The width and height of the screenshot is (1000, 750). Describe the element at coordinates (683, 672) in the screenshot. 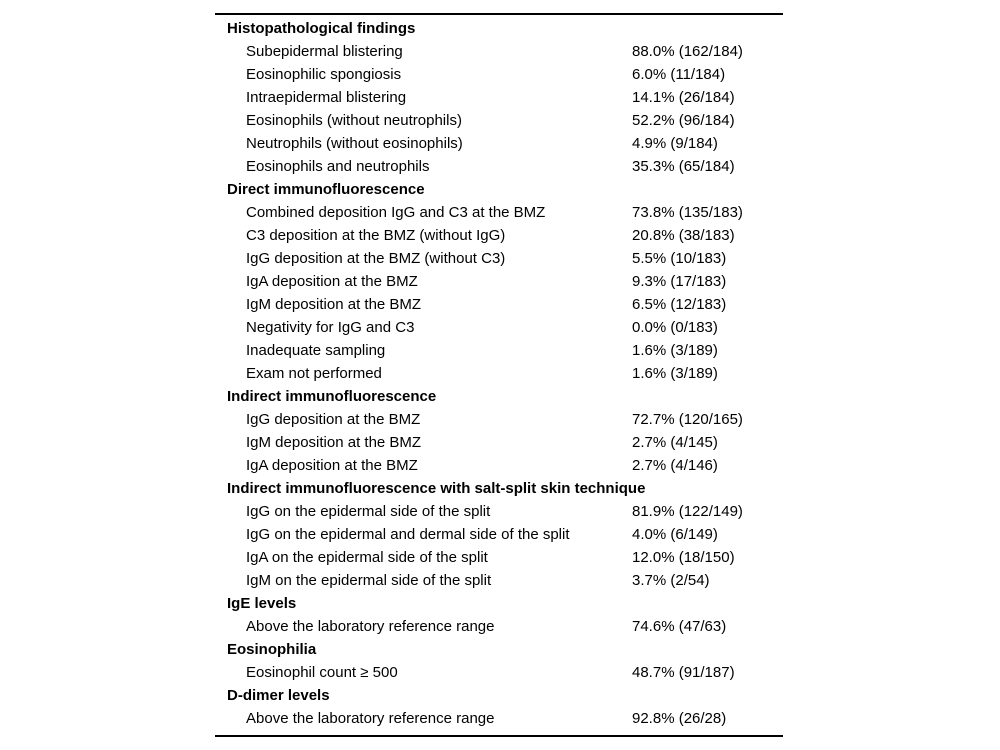

I see `row-value: 48.7% (91/187)` at that location.